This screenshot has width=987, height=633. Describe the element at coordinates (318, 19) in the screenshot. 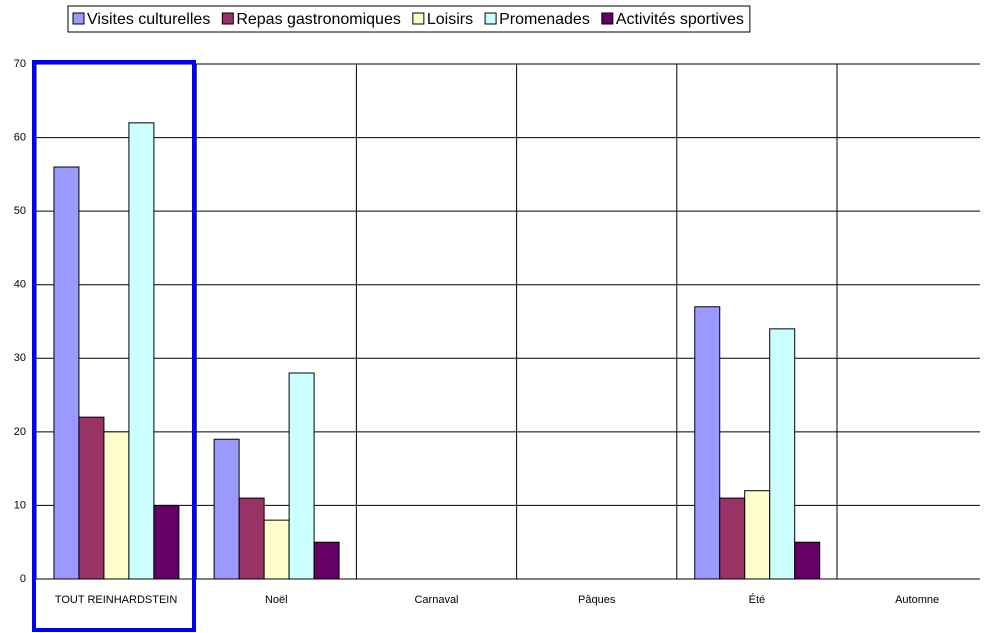

I see `legend-label: Repas gastronomiques` at that location.